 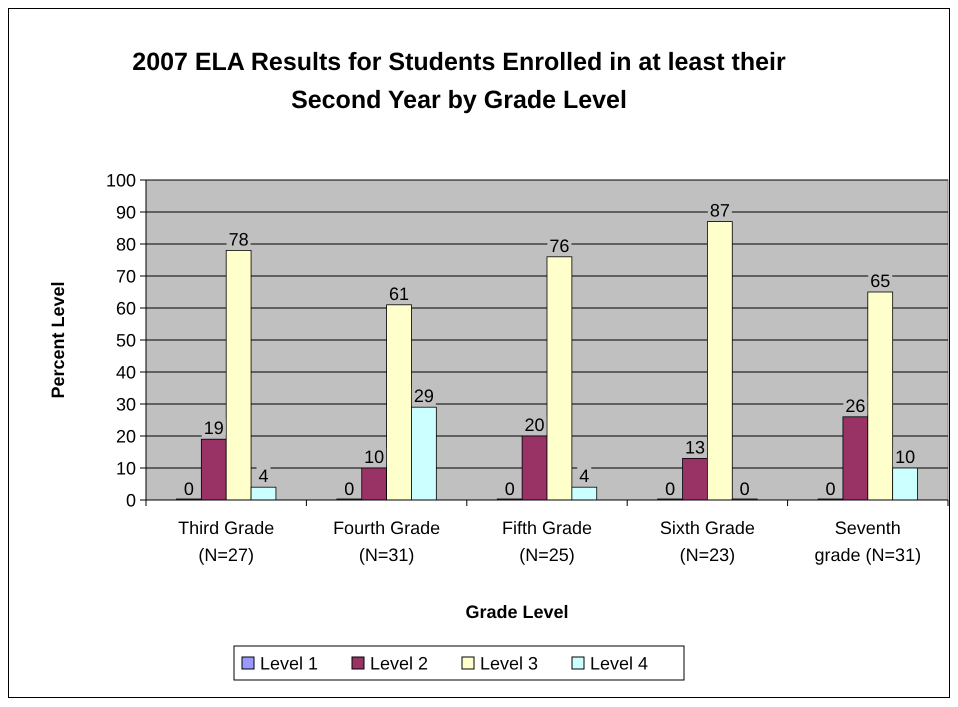 What do you see at coordinates (126, 340) in the screenshot?
I see `y-tick-label: 50` at bounding box center [126, 340].